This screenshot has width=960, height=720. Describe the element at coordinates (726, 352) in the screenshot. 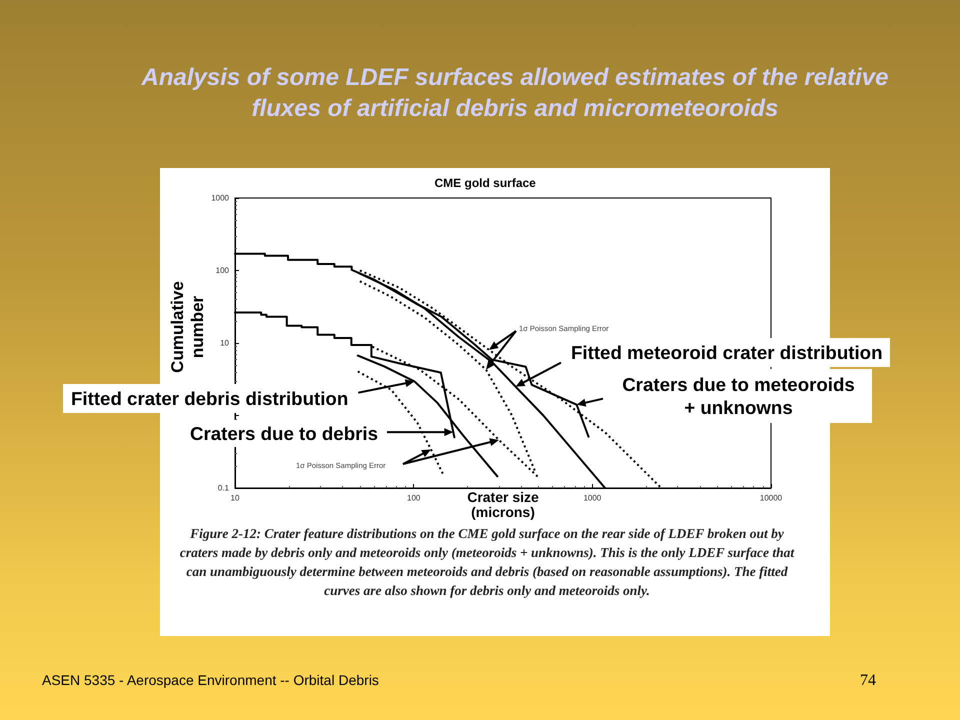

I see `annotation: Fitted meteoroid crater distribution` at that location.